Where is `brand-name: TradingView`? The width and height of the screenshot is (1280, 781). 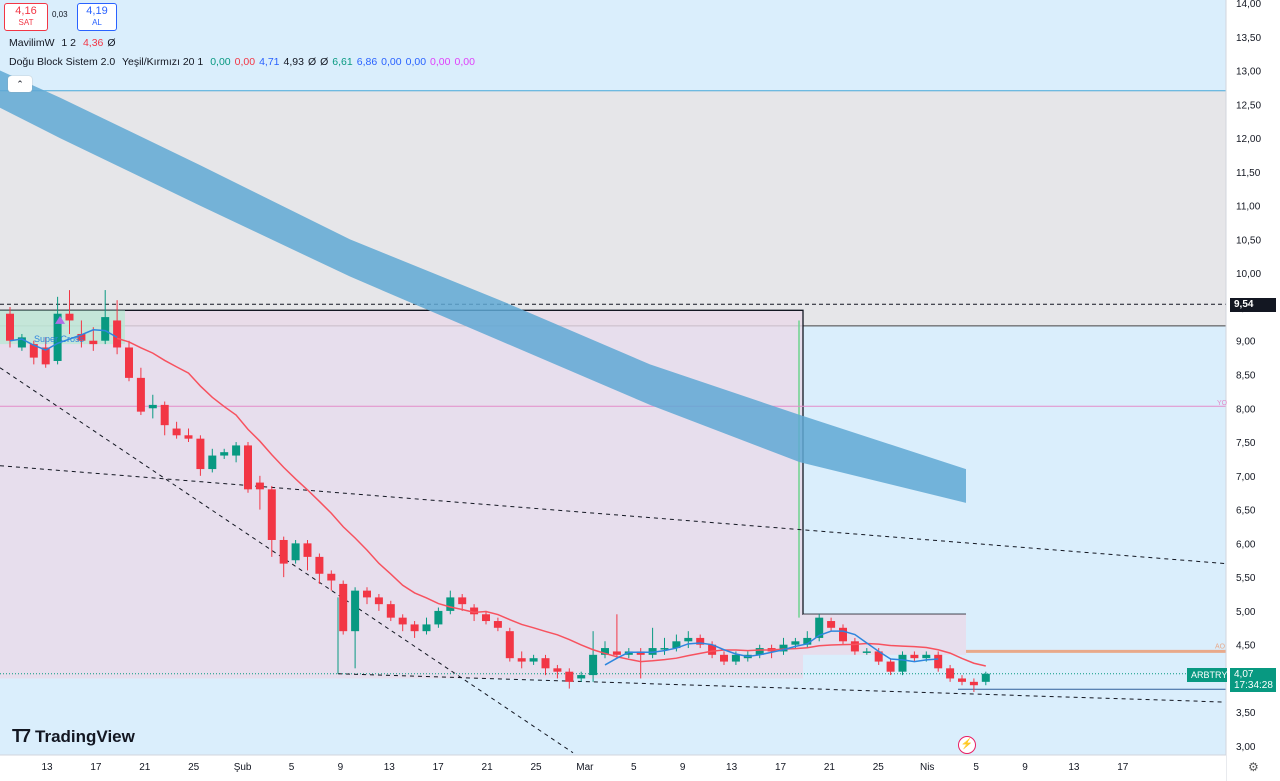 brand-name: TradingView is located at coordinates (85, 736).